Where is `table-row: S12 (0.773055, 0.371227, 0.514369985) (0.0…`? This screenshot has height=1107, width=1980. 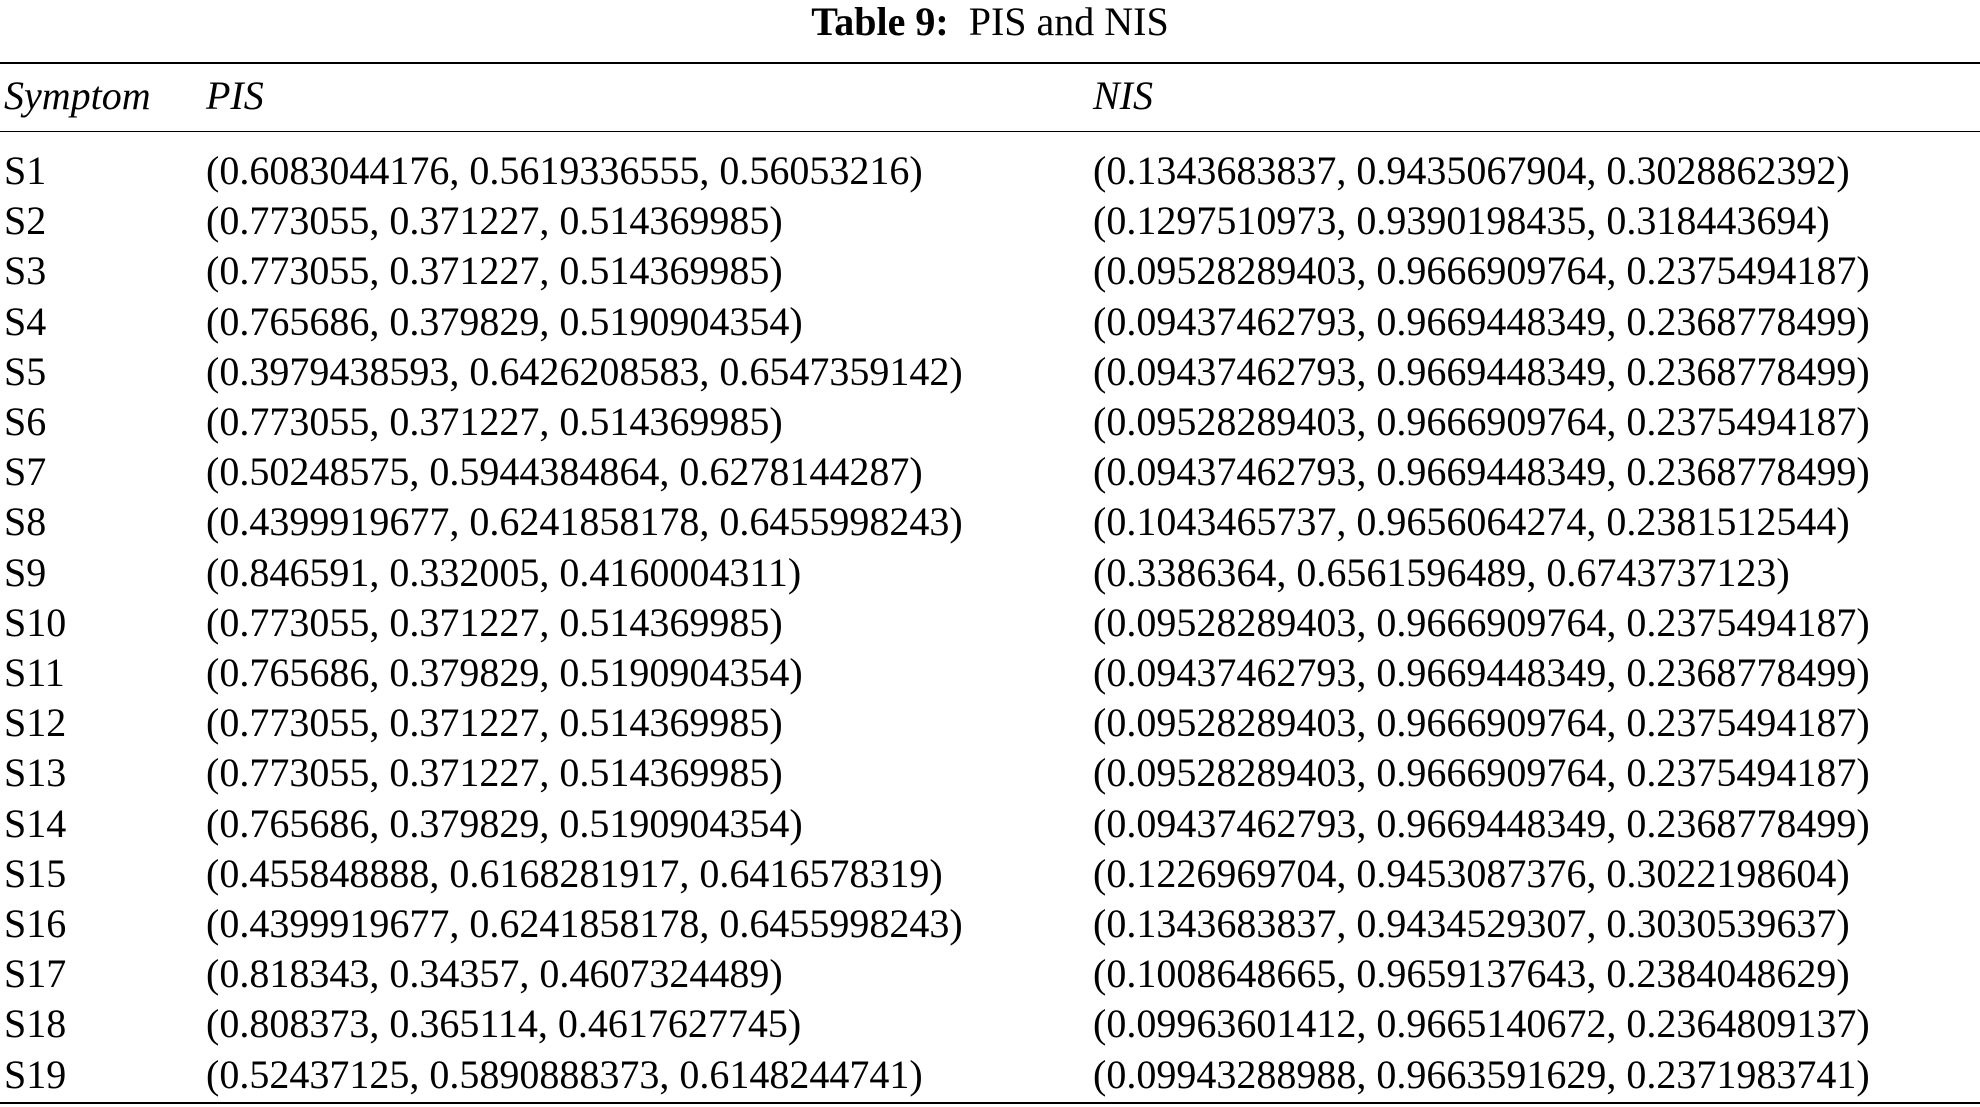
table-row: S12 (0.773055, 0.371227, 0.514369985) (0.0… is located at coordinates (990, 723).